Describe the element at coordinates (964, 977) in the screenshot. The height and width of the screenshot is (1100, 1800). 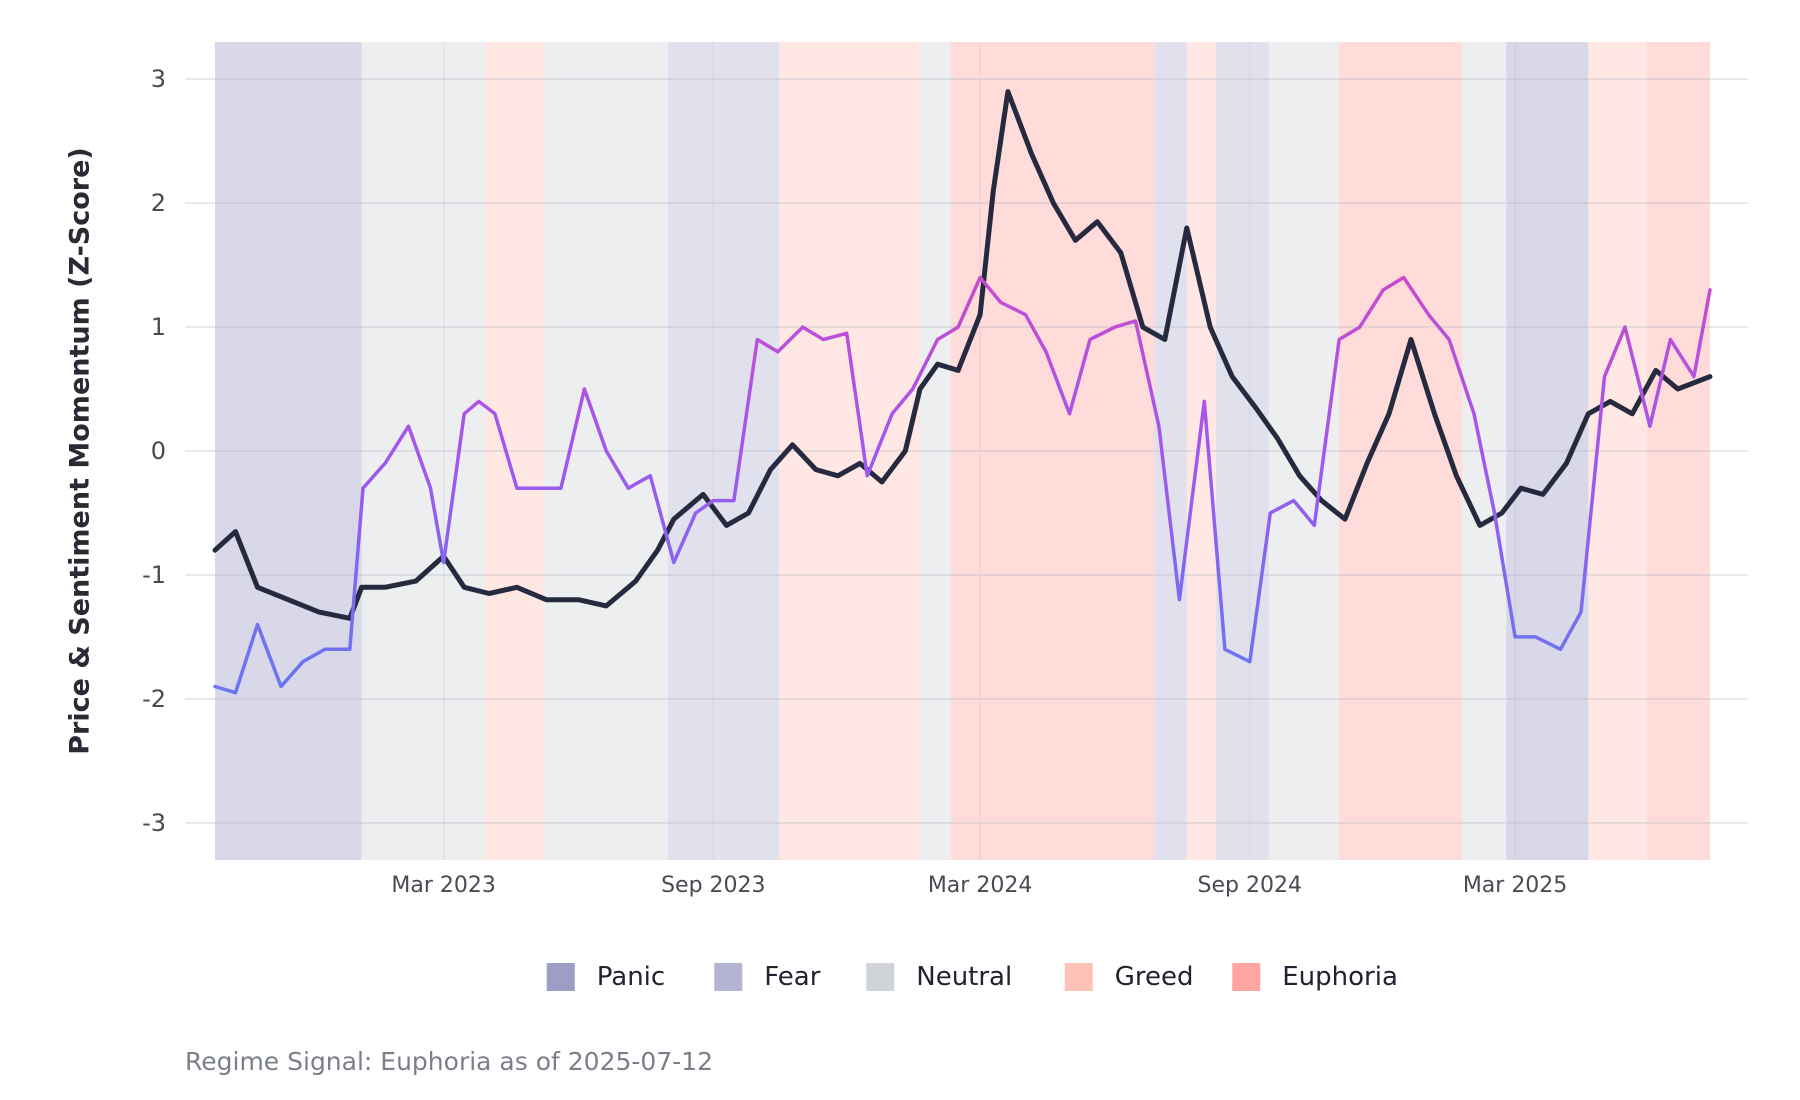
I see `legend-label: Neutral` at that location.